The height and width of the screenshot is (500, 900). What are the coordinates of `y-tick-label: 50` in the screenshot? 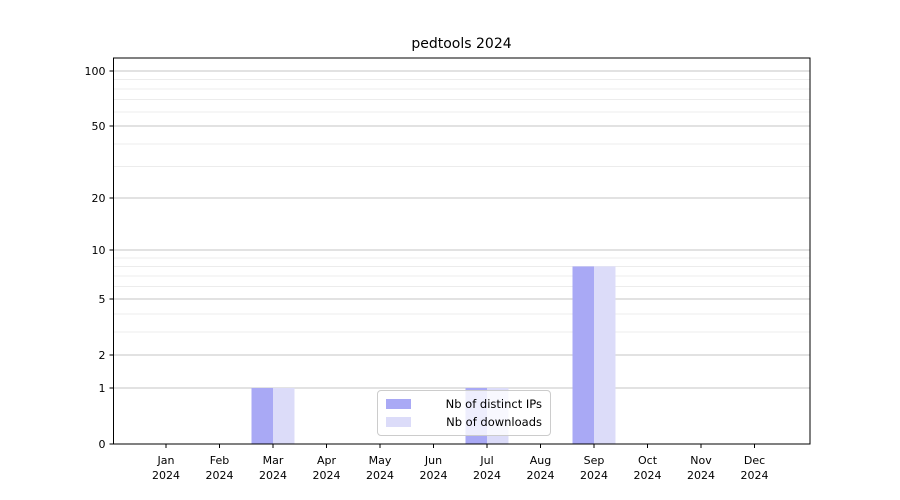 It's located at (99, 126).